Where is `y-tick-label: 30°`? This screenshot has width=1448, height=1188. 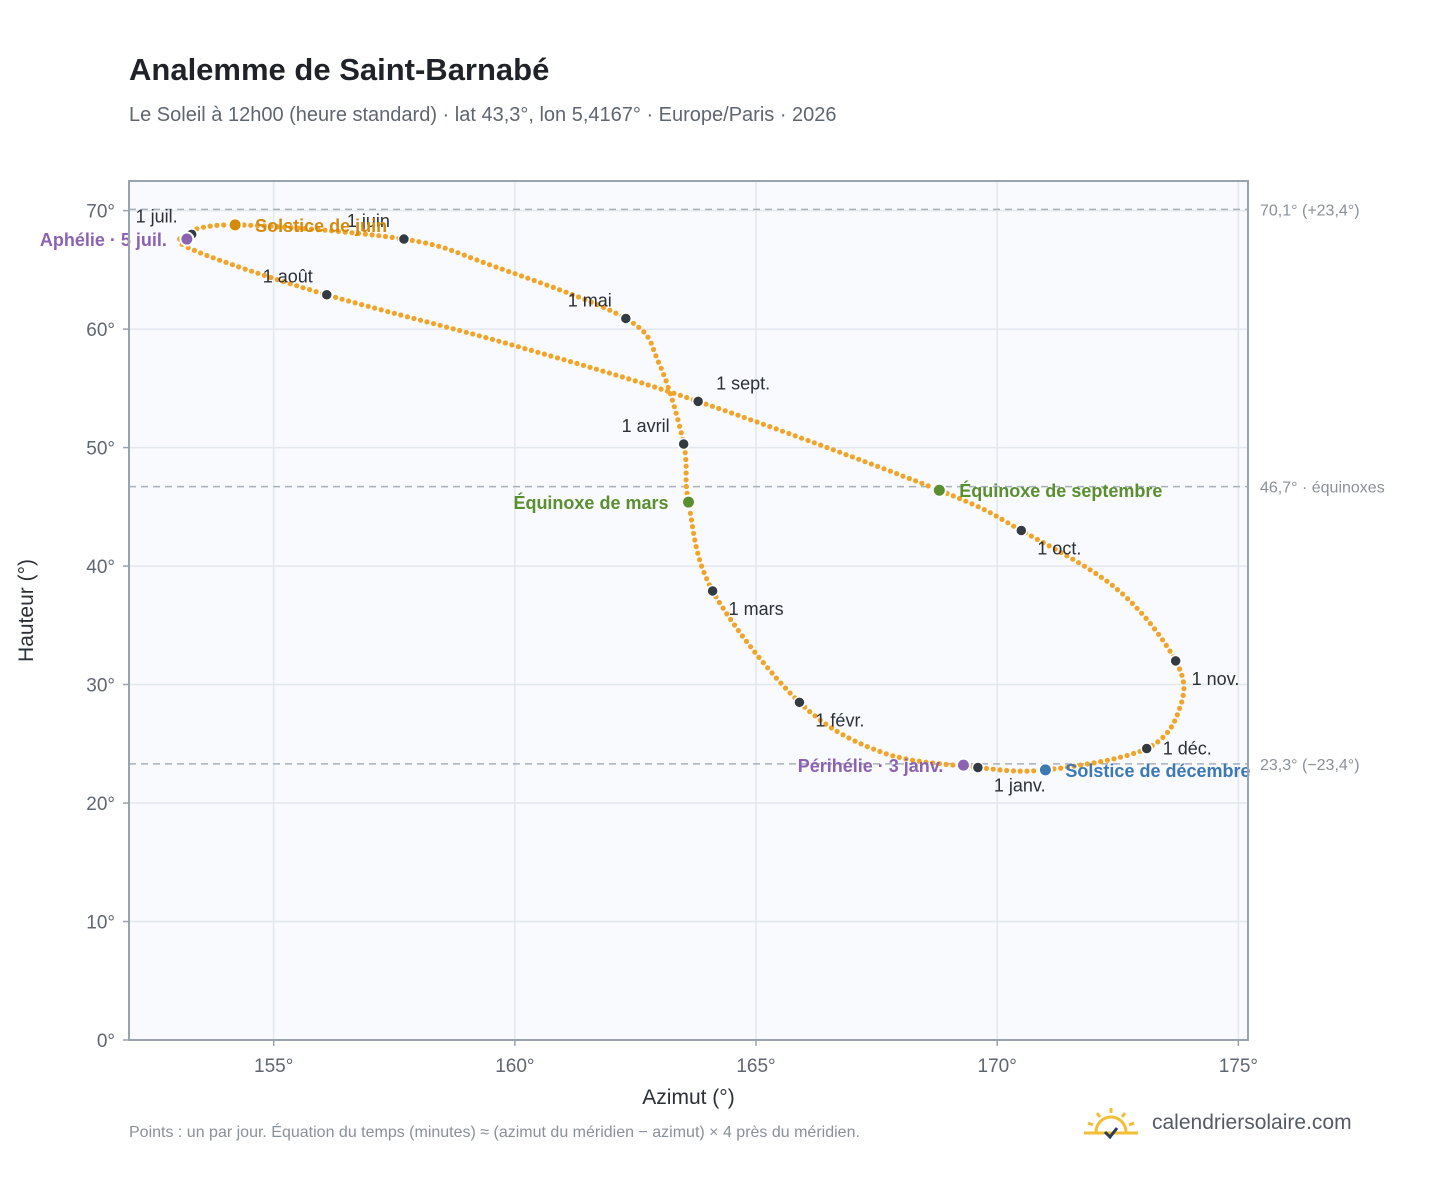
y-tick-label: 30° is located at coordinates (100, 686).